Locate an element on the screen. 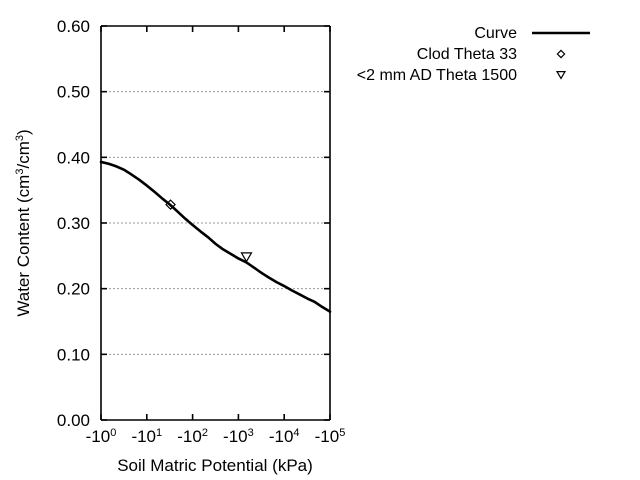 The image size is (640, 480). y-axis-tick-label: 0.50 is located at coordinates (73, 92).